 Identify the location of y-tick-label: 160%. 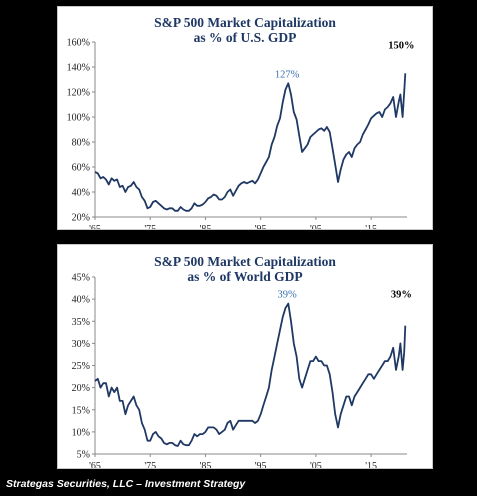
(78, 43).